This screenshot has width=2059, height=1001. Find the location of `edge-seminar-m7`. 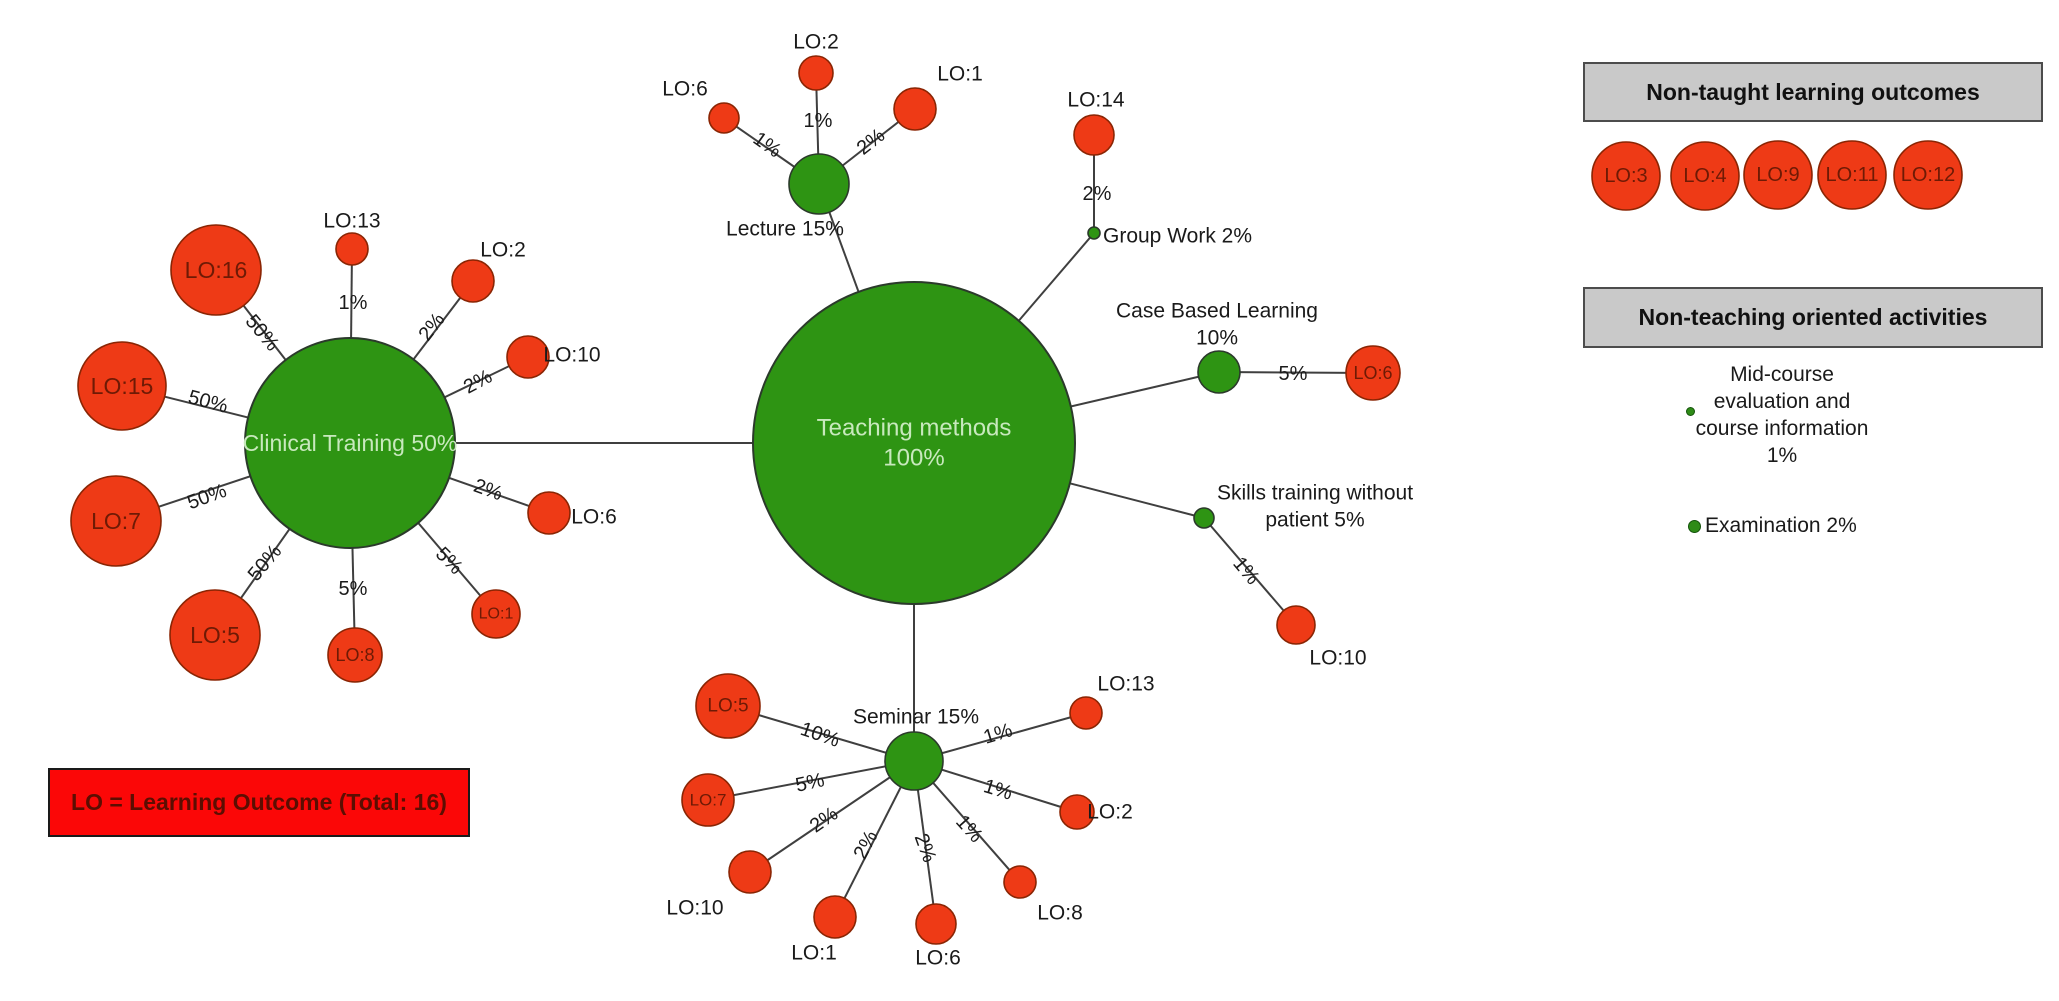

edge-seminar-m7 is located at coordinates (811, 780).